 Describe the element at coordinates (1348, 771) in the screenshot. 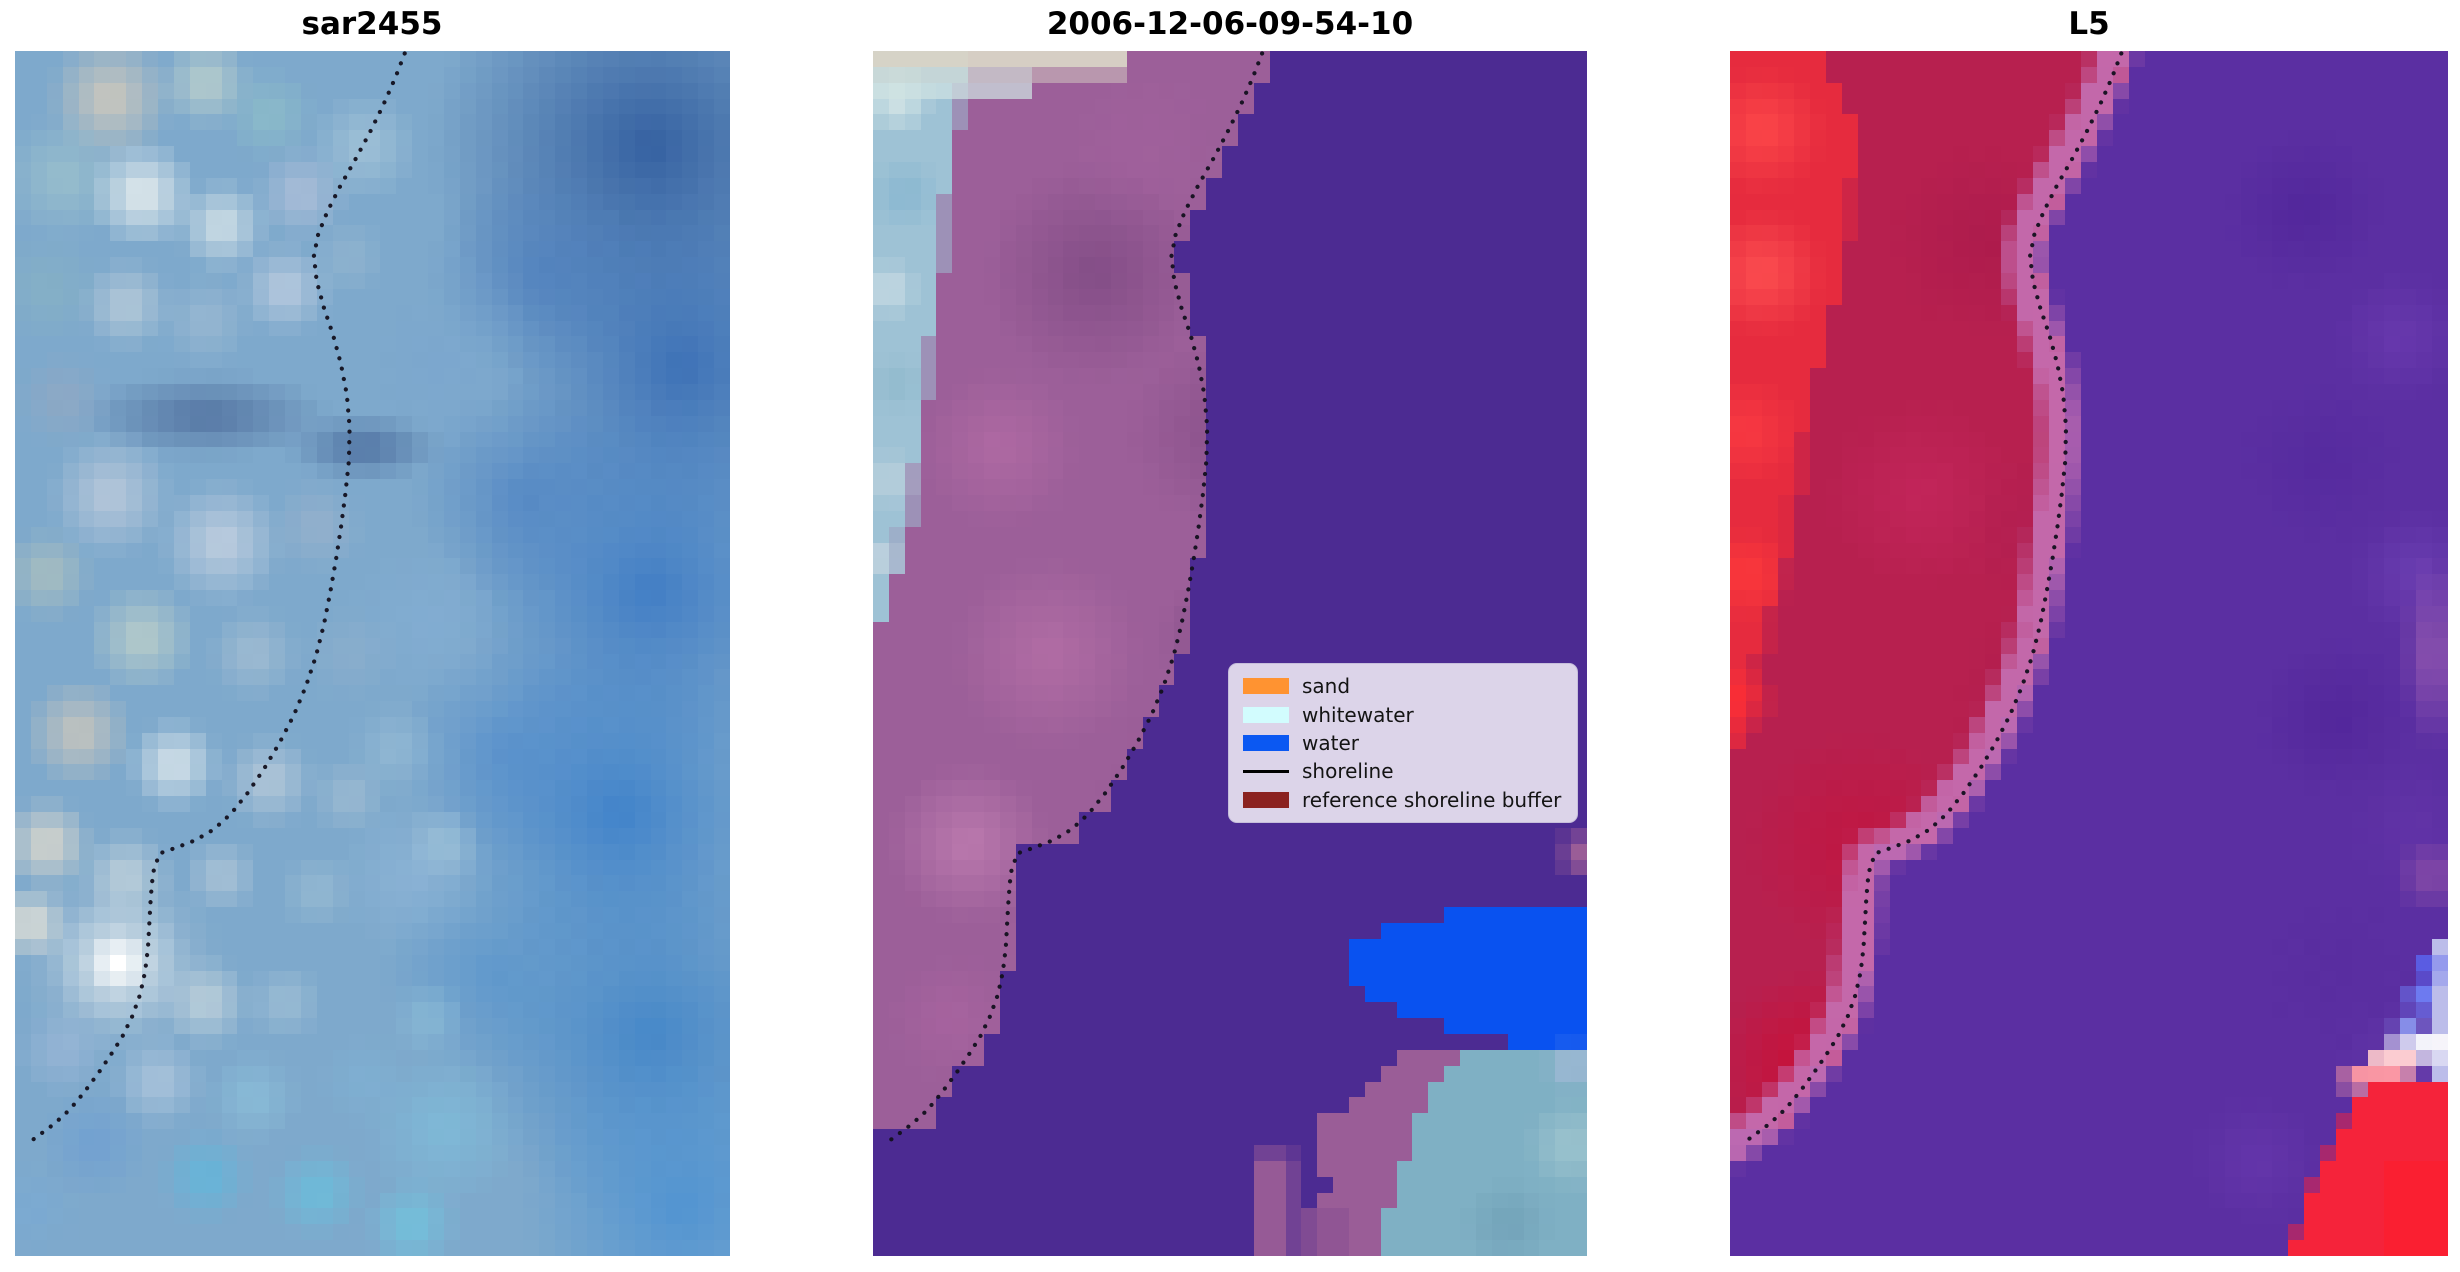

I see `legend-label: shoreline` at that location.